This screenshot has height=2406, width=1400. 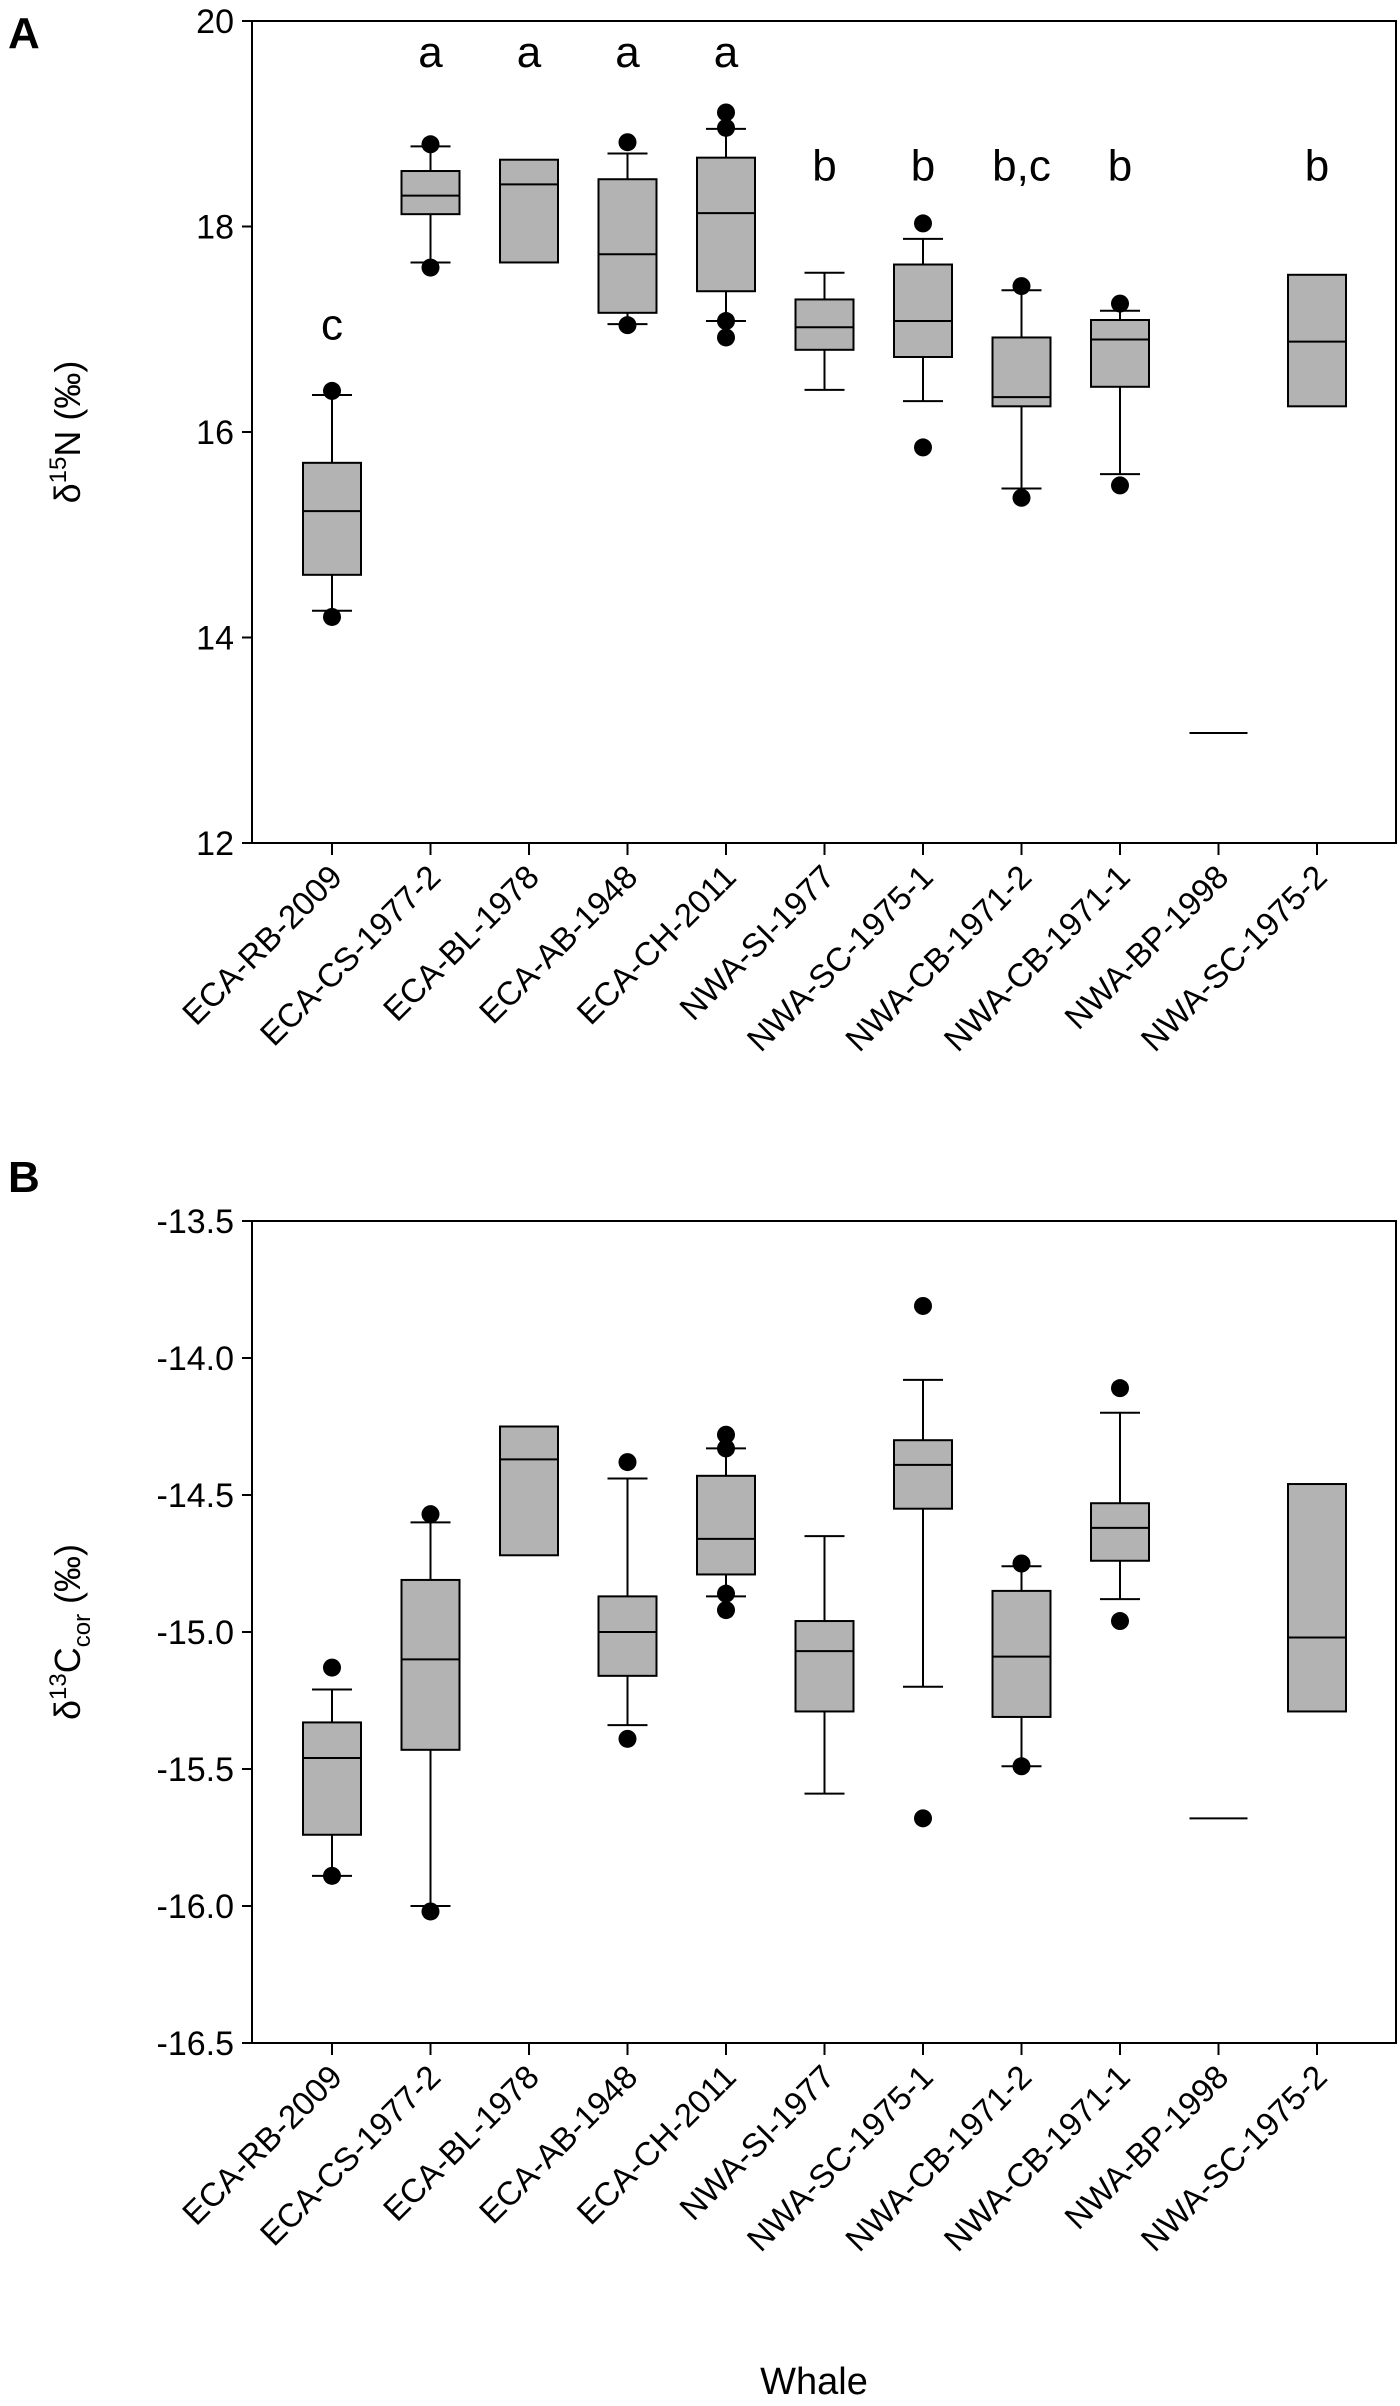 I want to click on box-nwa-si-1977, so click(x=824, y=1665).